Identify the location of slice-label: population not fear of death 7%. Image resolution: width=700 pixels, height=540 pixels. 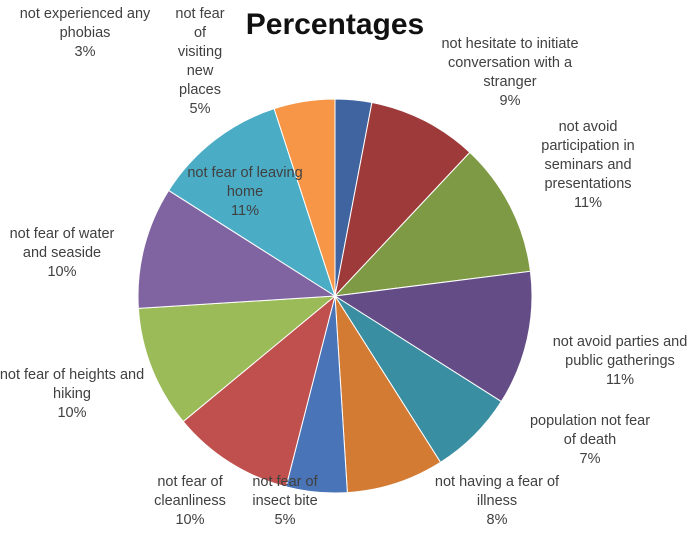
(590, 440).